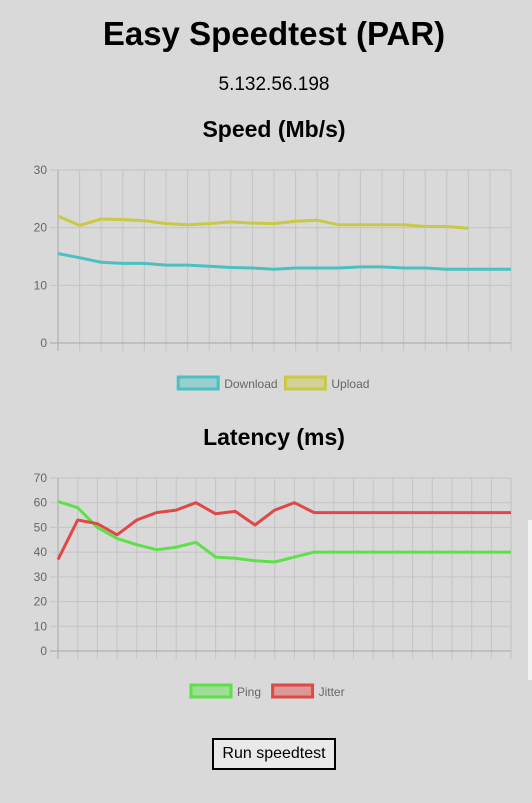 The height and width of the screenshot is (803, 532). Describe the element at coordinates (350, 384) in the screenshot. I see `legend-label: Upload` at that location.